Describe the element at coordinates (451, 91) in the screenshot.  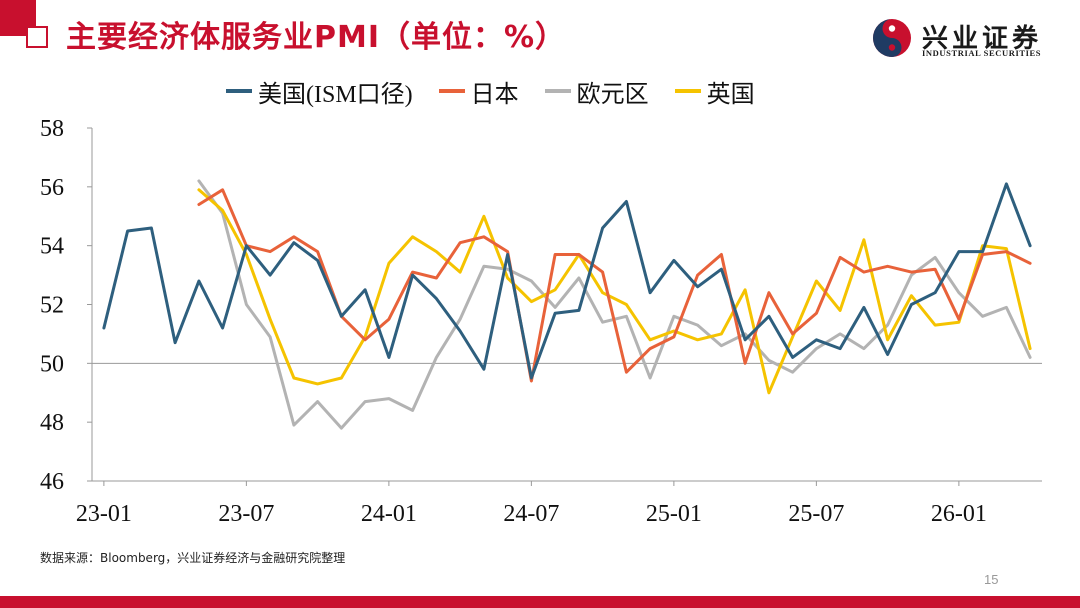
I see `legend-swatch-japan` at that location.